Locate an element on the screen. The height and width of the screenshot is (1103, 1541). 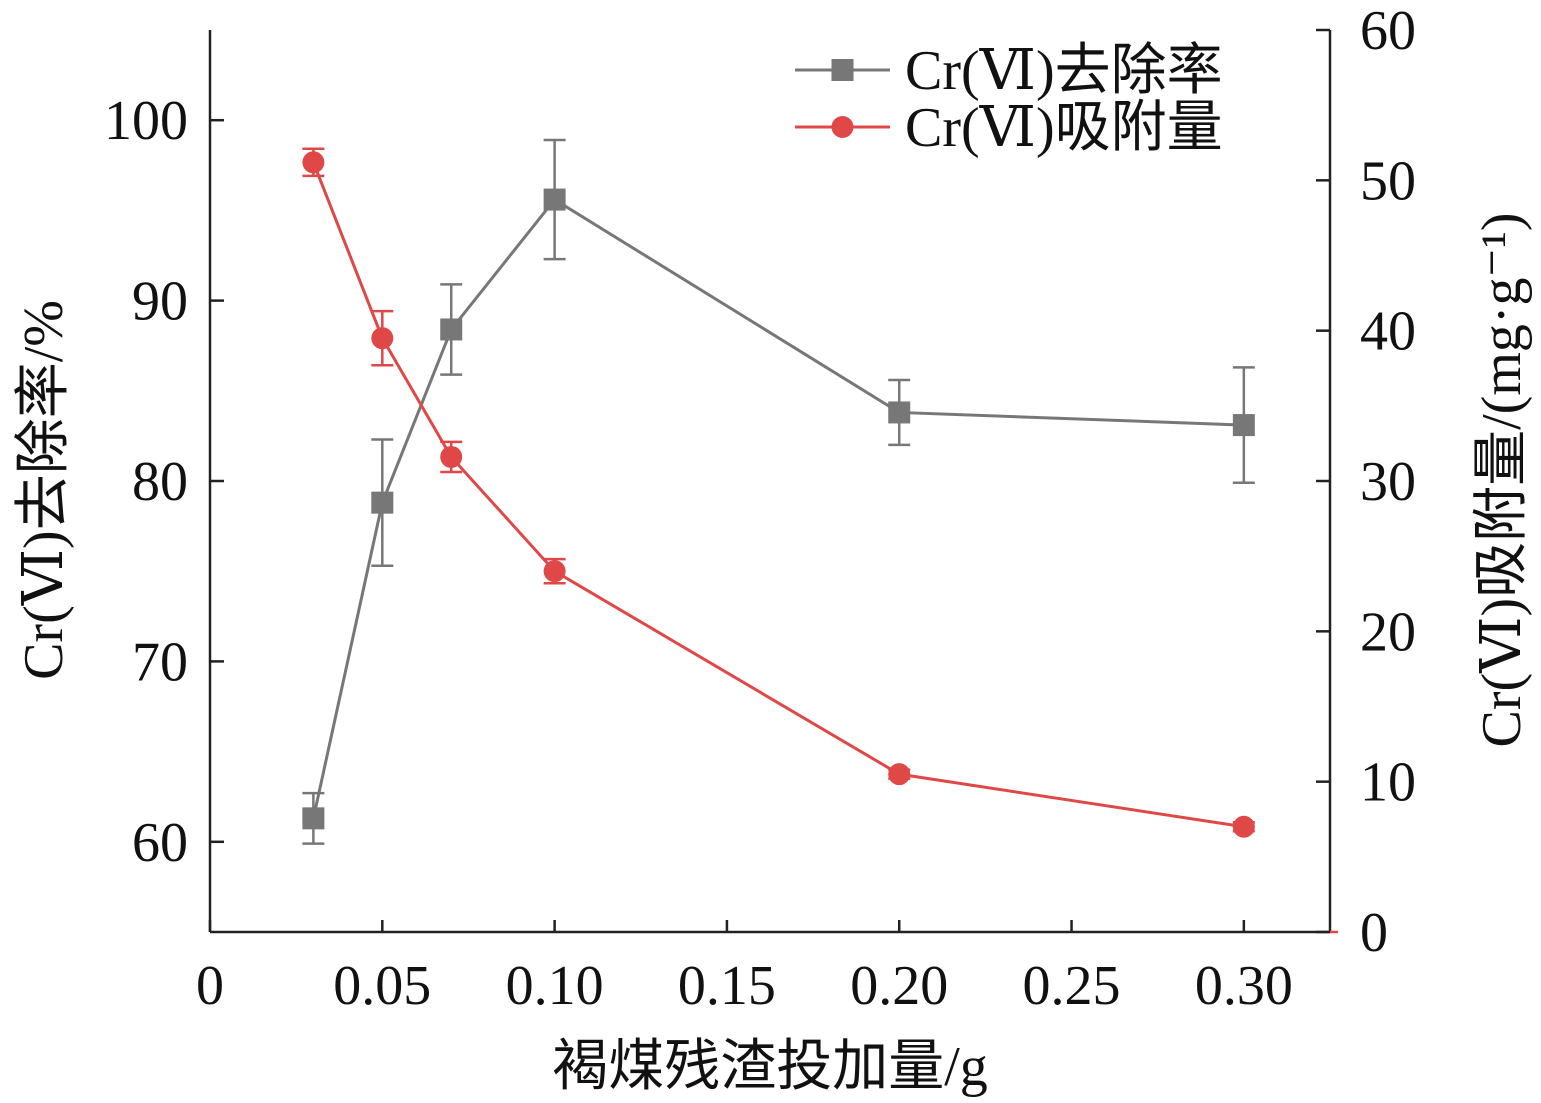
x-tick-label: 0.10 is located at coordinates (555, 986).